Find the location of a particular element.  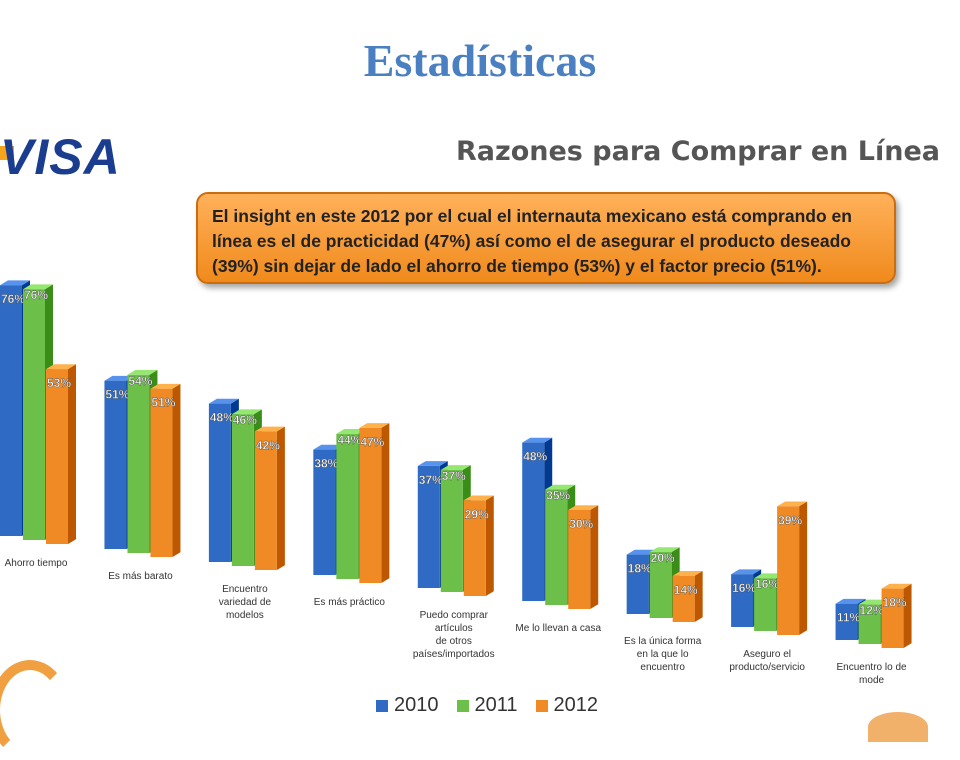

category-label-line-4-3: países/importados is located at coordinates (454, 654).